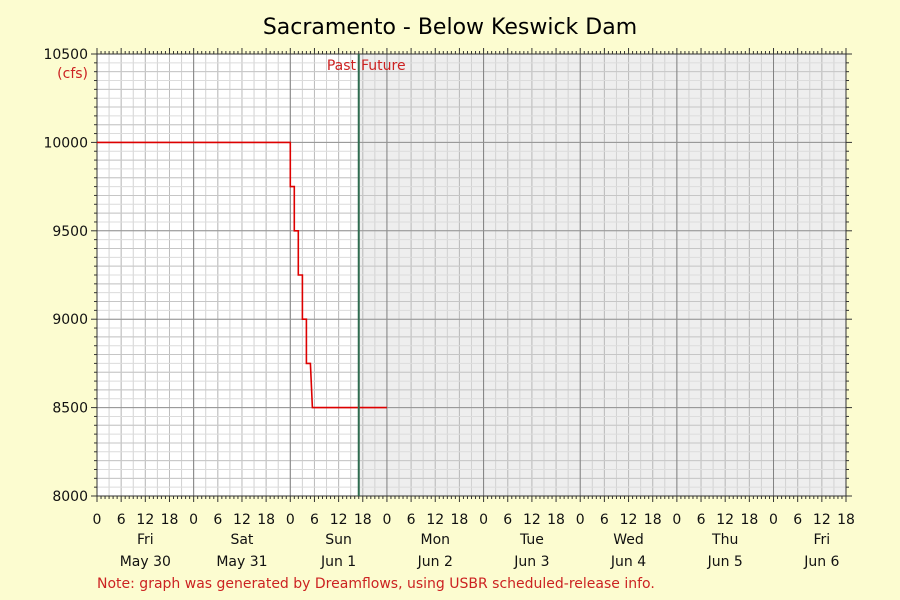 The width and height of the screenshot is (900, 600). What do you see at coordinates (531, 562) in the screenshot?
I see `x-date-label: Jun 3` at bounding box center [531, 562].